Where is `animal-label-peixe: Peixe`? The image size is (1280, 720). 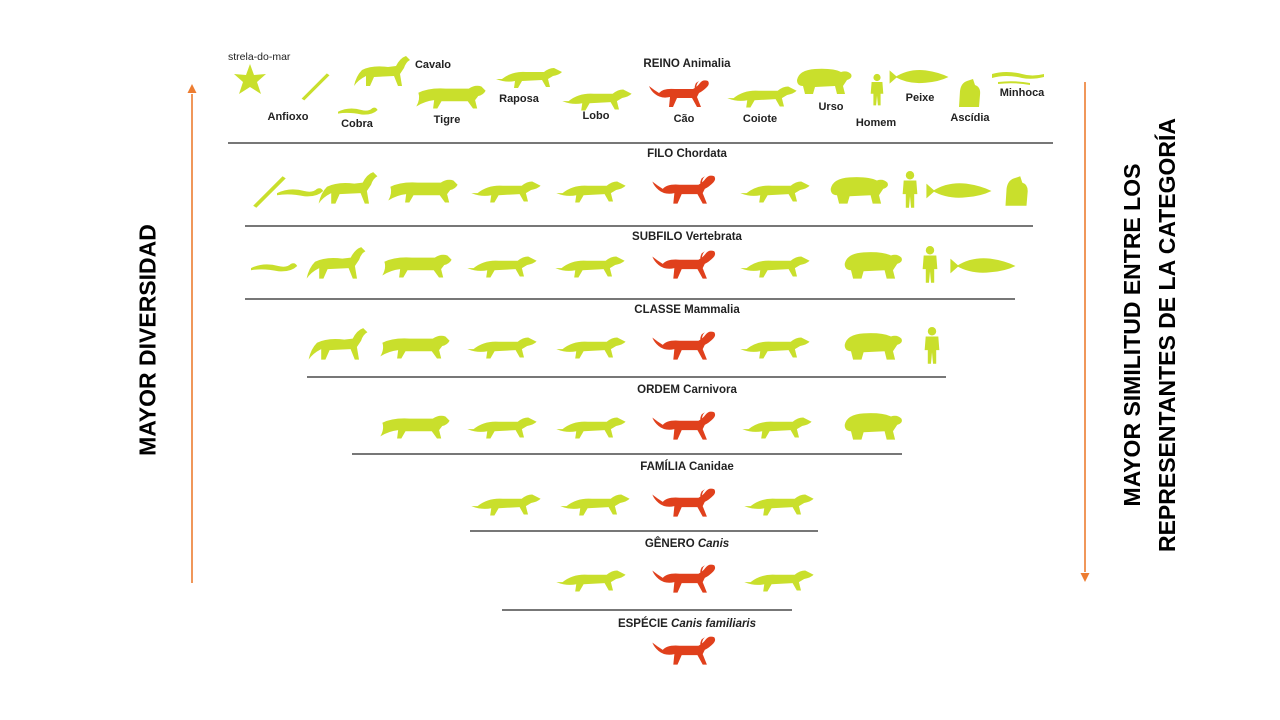
animal-label-peixe: Peixe is located at coordinates (920, 98).